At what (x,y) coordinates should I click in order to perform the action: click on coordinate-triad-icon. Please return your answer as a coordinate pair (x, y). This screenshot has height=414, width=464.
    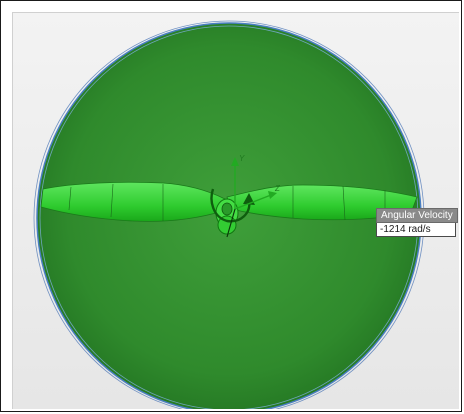
    Looking at the image, I should click on (251, 197).